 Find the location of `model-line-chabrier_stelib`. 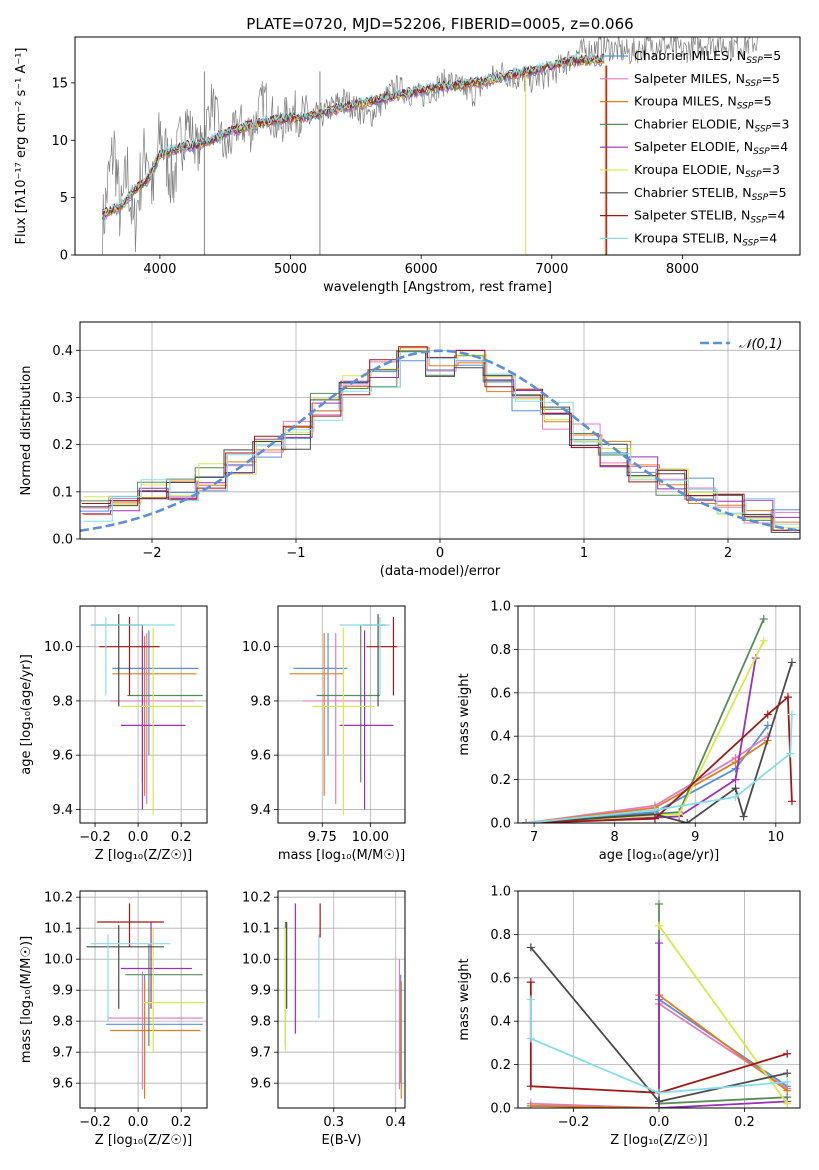

model-line-chabrier_stelib is located at coordinates (353, 135).